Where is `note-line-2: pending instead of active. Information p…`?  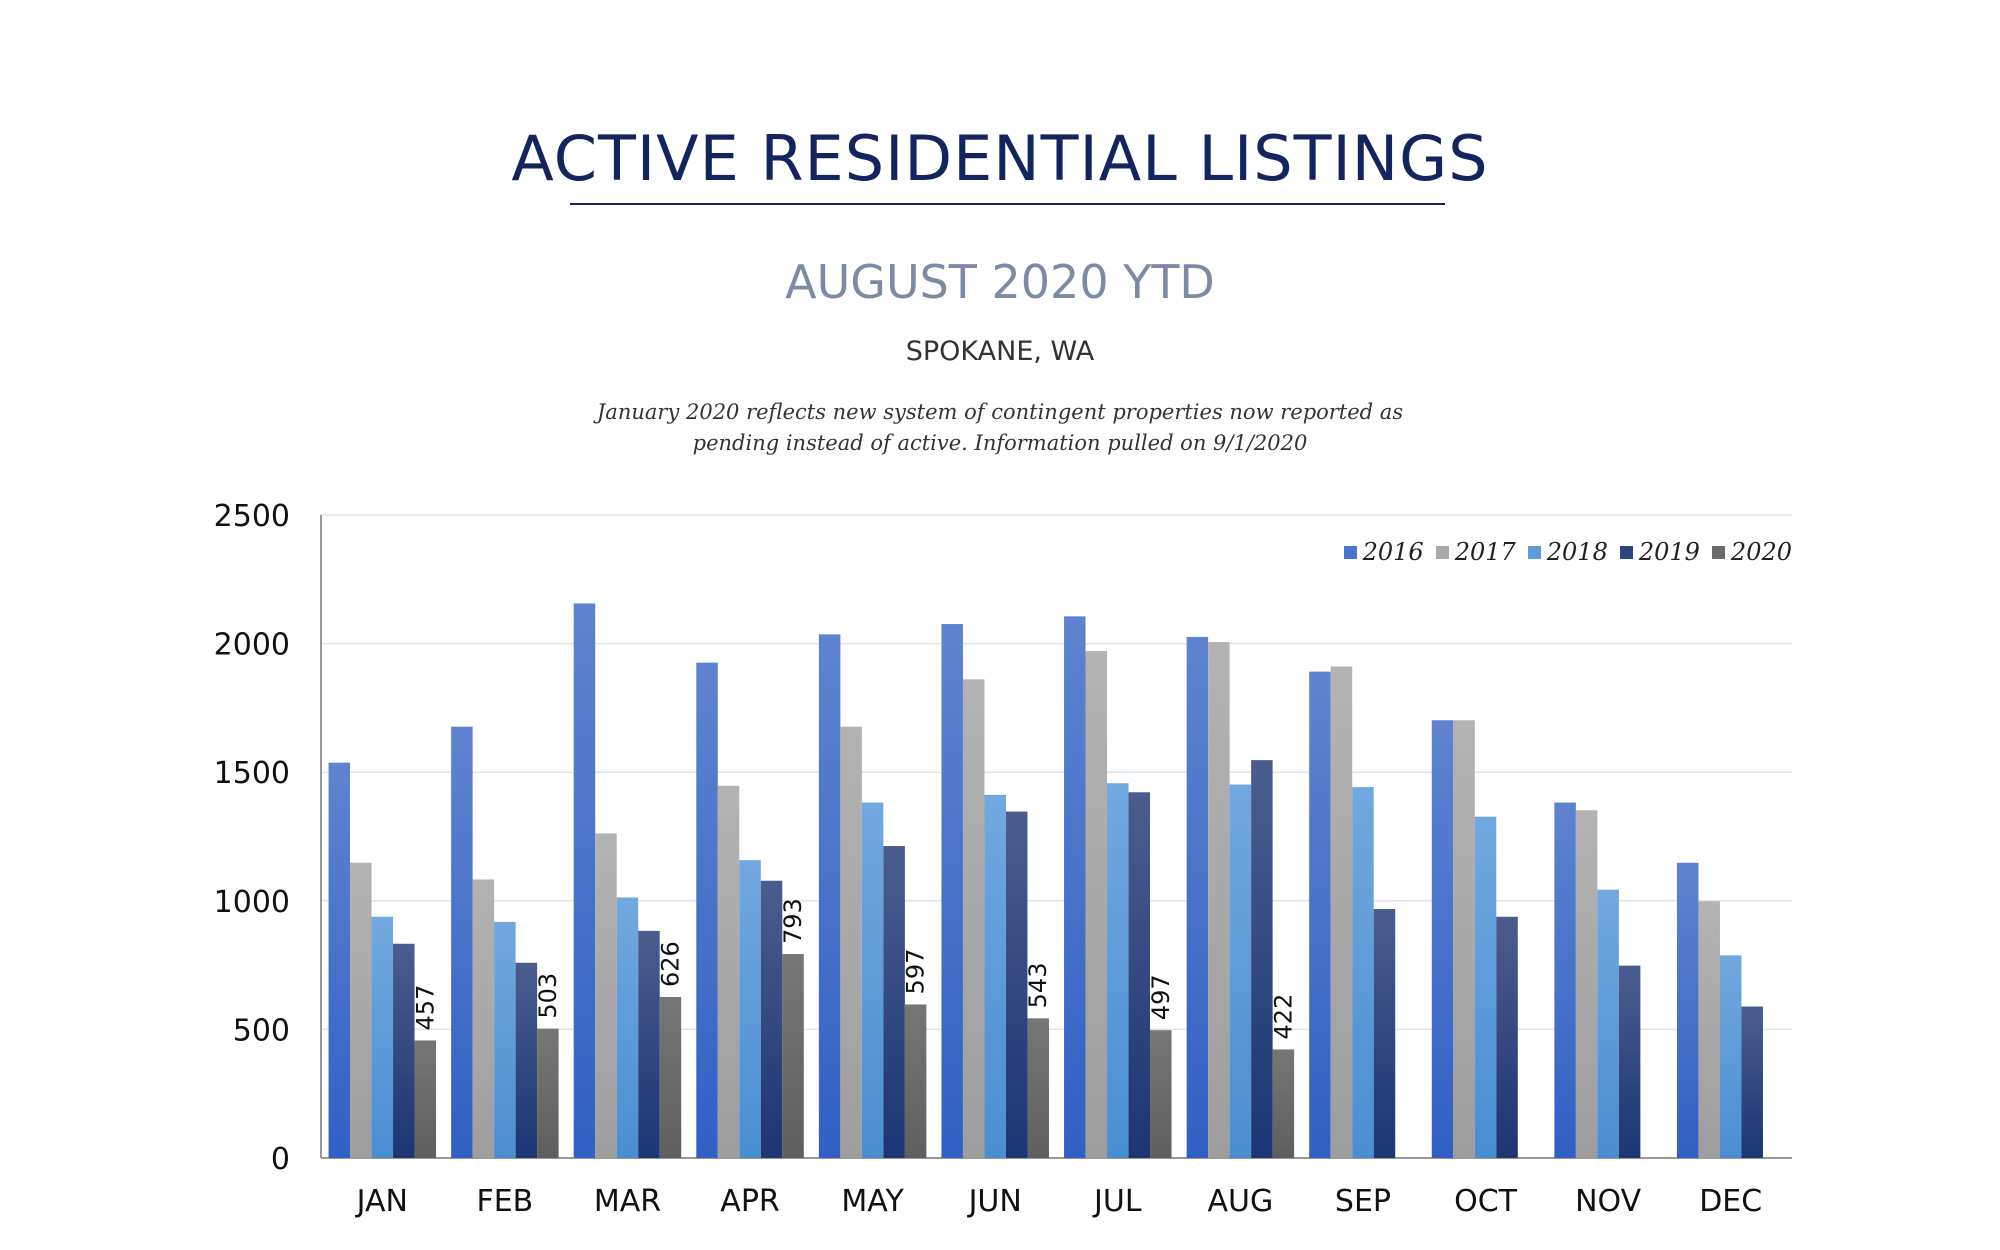 note-line-2: pending instead of active. Information p… is located at coordinates (1000, 443).